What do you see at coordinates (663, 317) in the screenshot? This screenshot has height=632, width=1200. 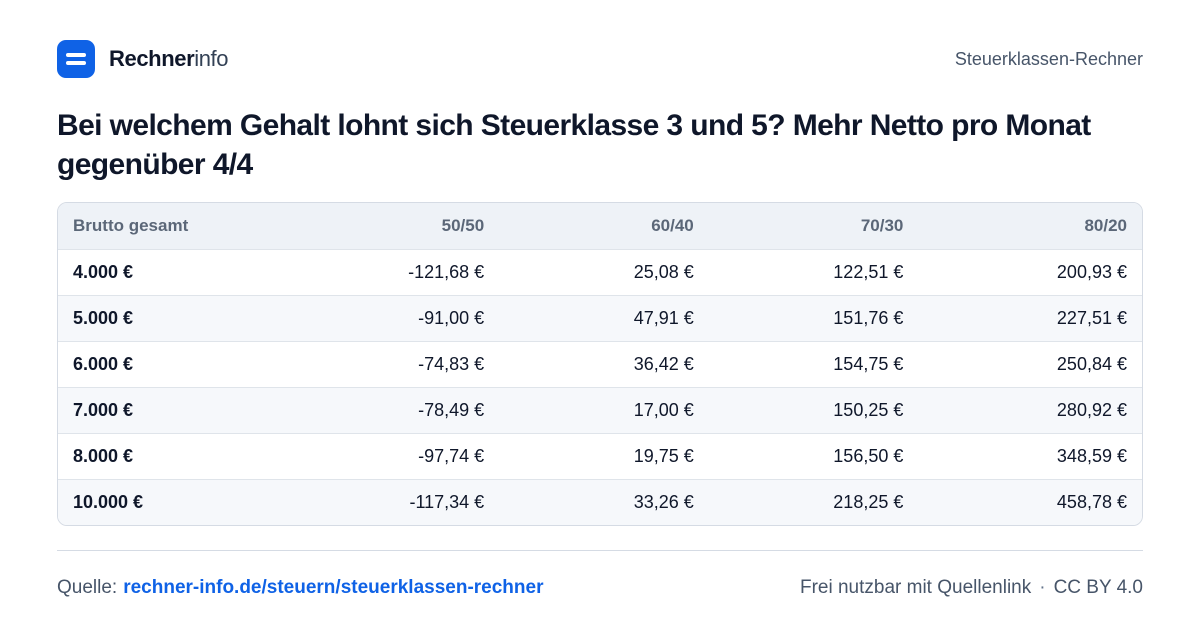 I see `table-cell: 47,91 €` at bounding box center [663, 317].